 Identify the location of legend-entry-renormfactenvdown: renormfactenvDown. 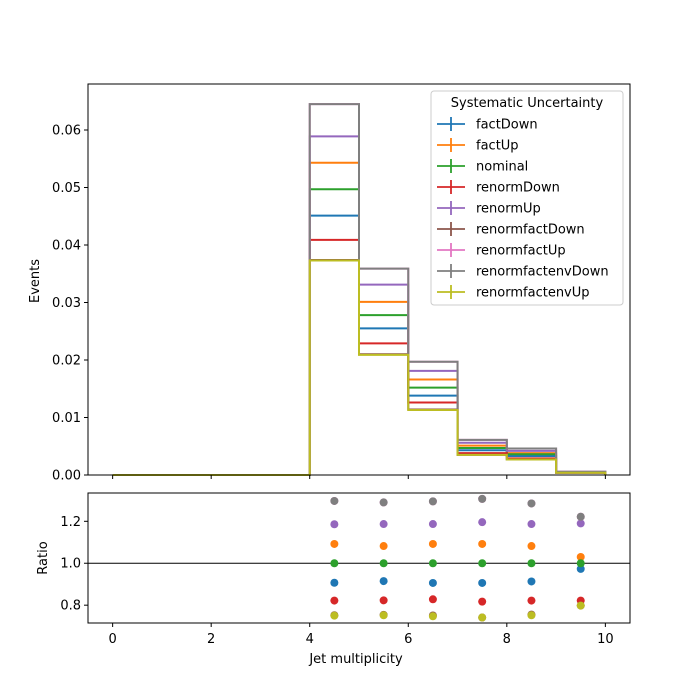
(523, 272).